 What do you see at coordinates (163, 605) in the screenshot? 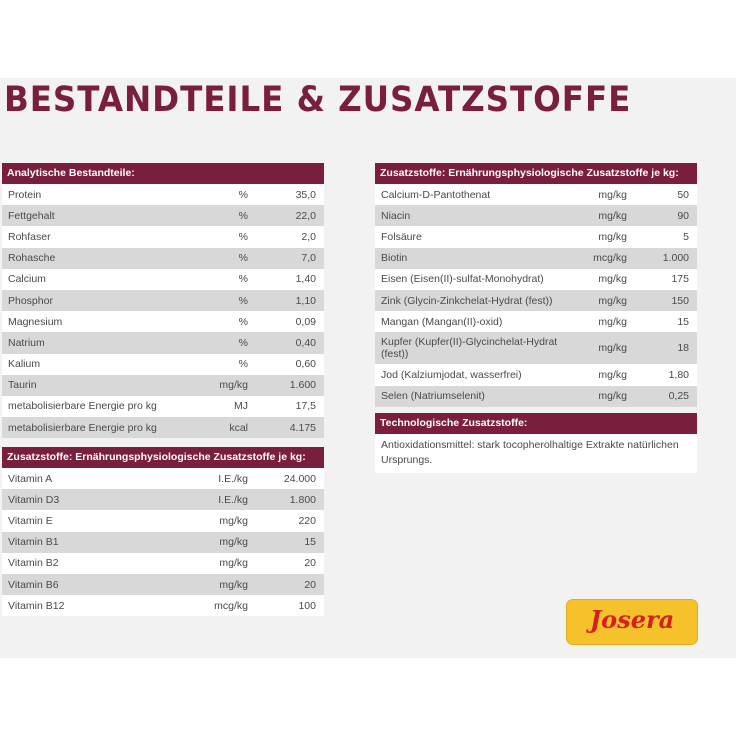
I see `table-row: Vitamin B12 mcg/kg 100` at bounding box center [163, 605].